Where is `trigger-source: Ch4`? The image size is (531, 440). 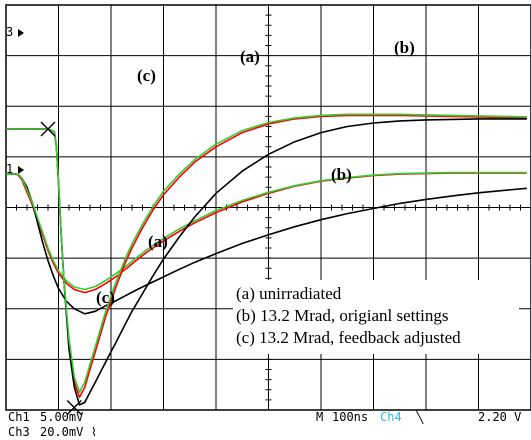 trigger-source: Ch4 is located at coordinates (391, 417).